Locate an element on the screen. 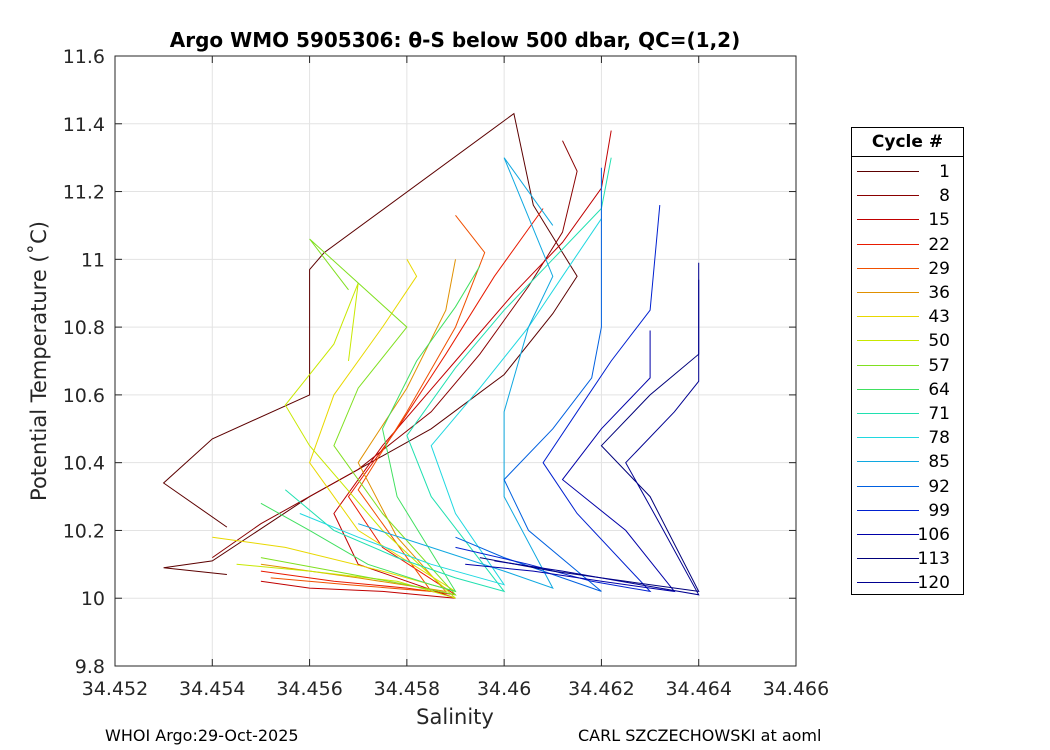  y-tick-label: 10.8 is located at coordinates (84, 328).